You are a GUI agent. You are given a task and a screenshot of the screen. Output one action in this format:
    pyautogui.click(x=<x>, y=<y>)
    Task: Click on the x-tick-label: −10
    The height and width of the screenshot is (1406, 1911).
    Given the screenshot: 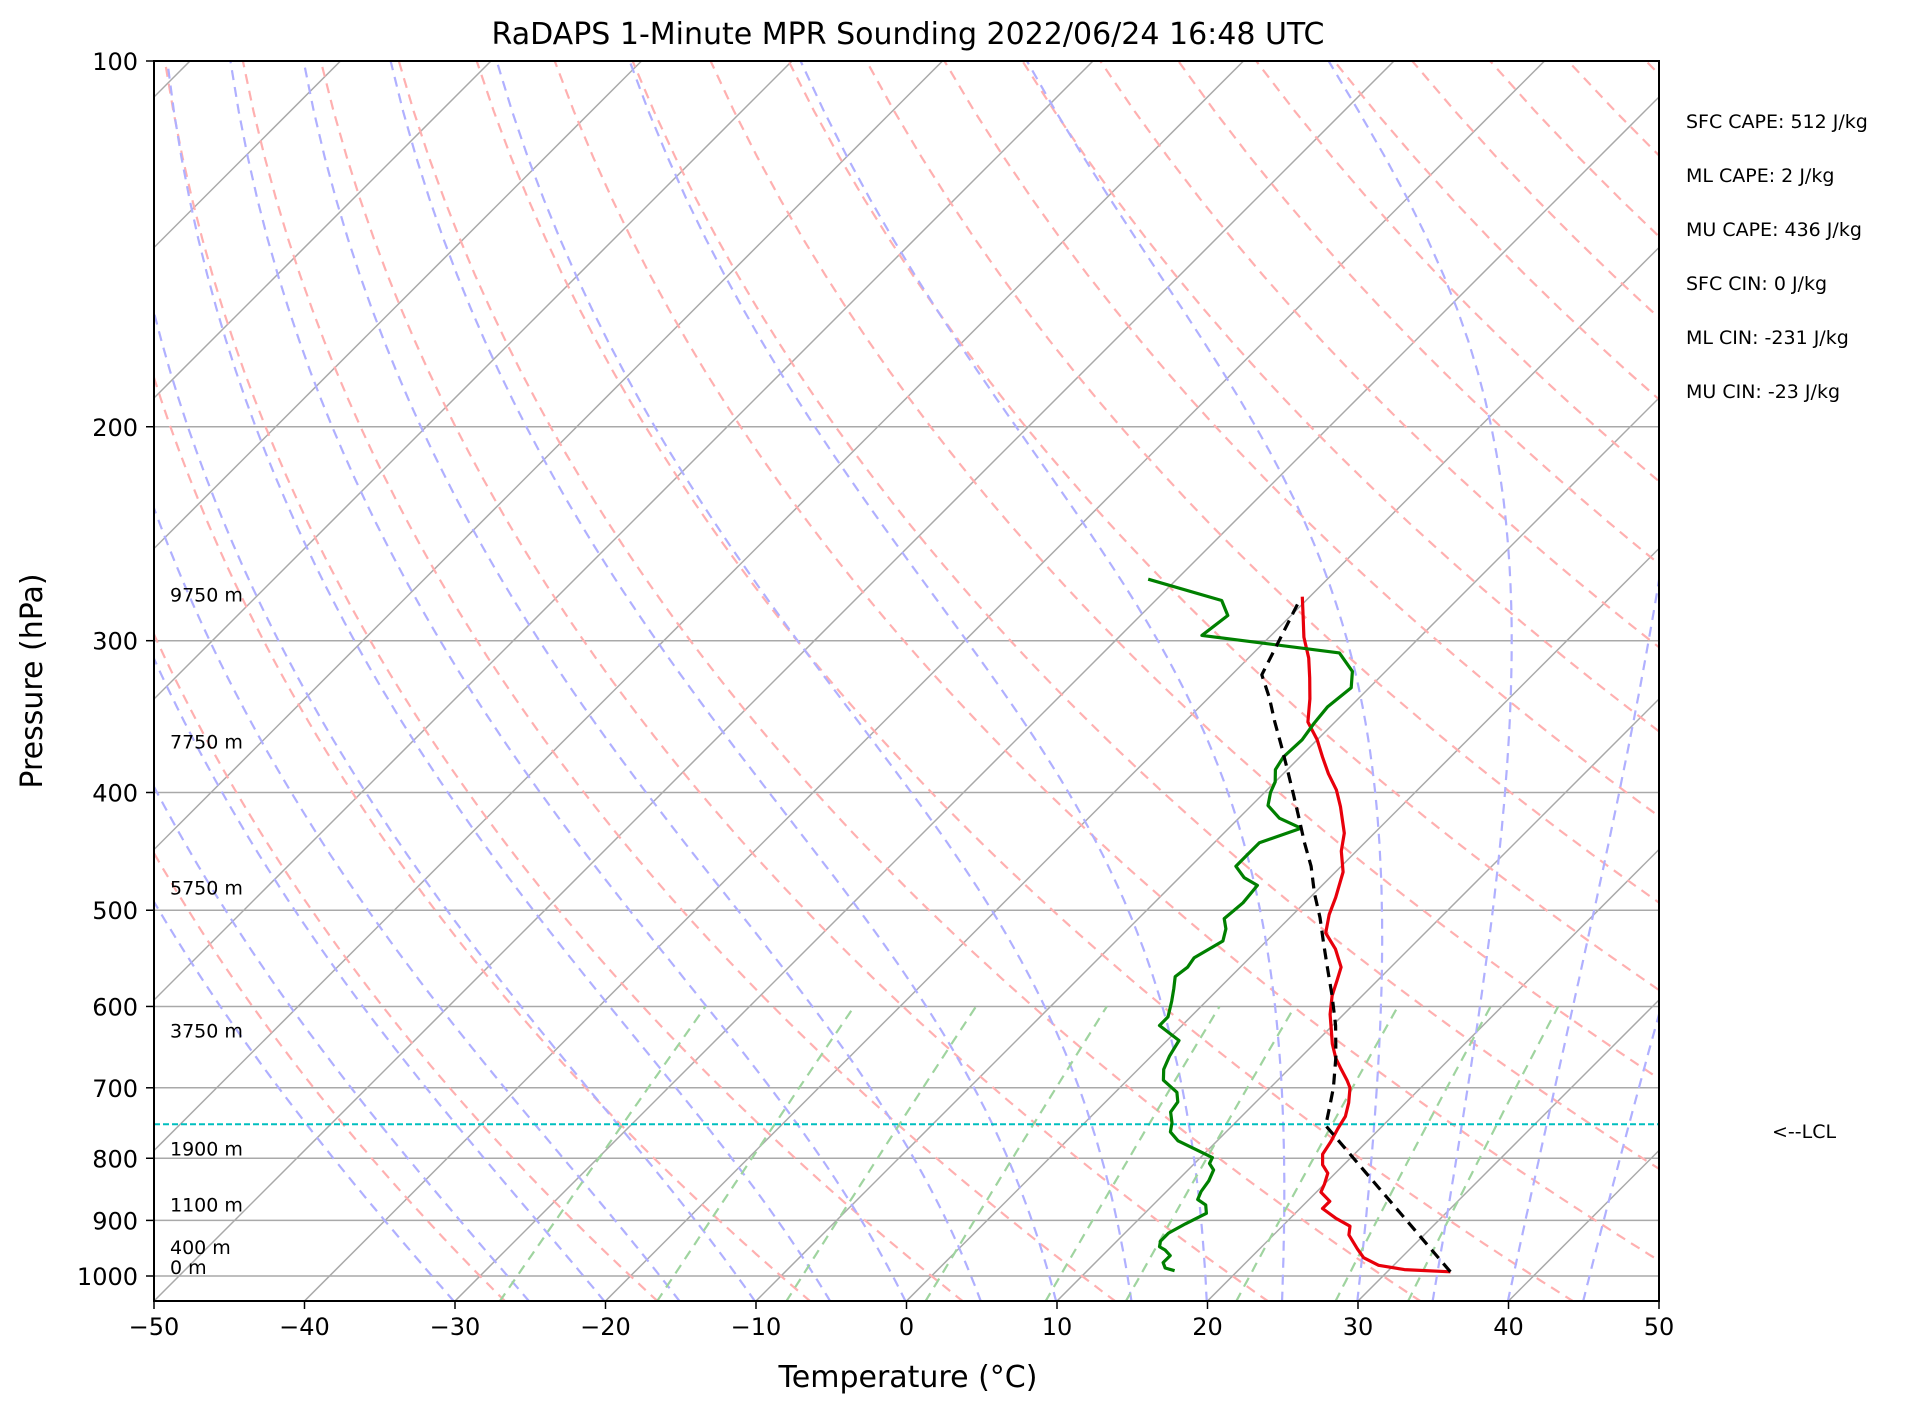 What is the action you would take?
    pyautogui.click(x=756, y=1327)
    